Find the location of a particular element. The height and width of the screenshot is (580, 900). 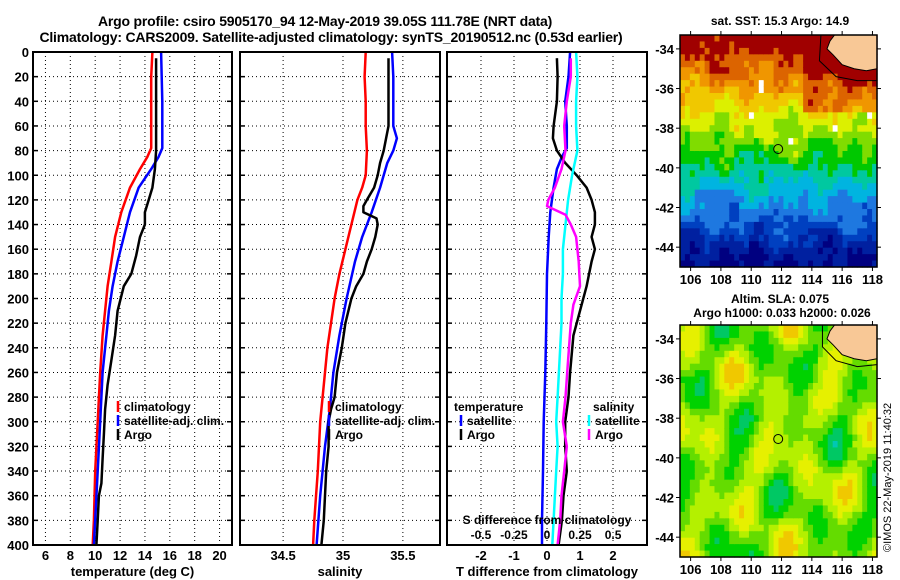

y-tick-label: 80 is located at coordinates (22, 151).